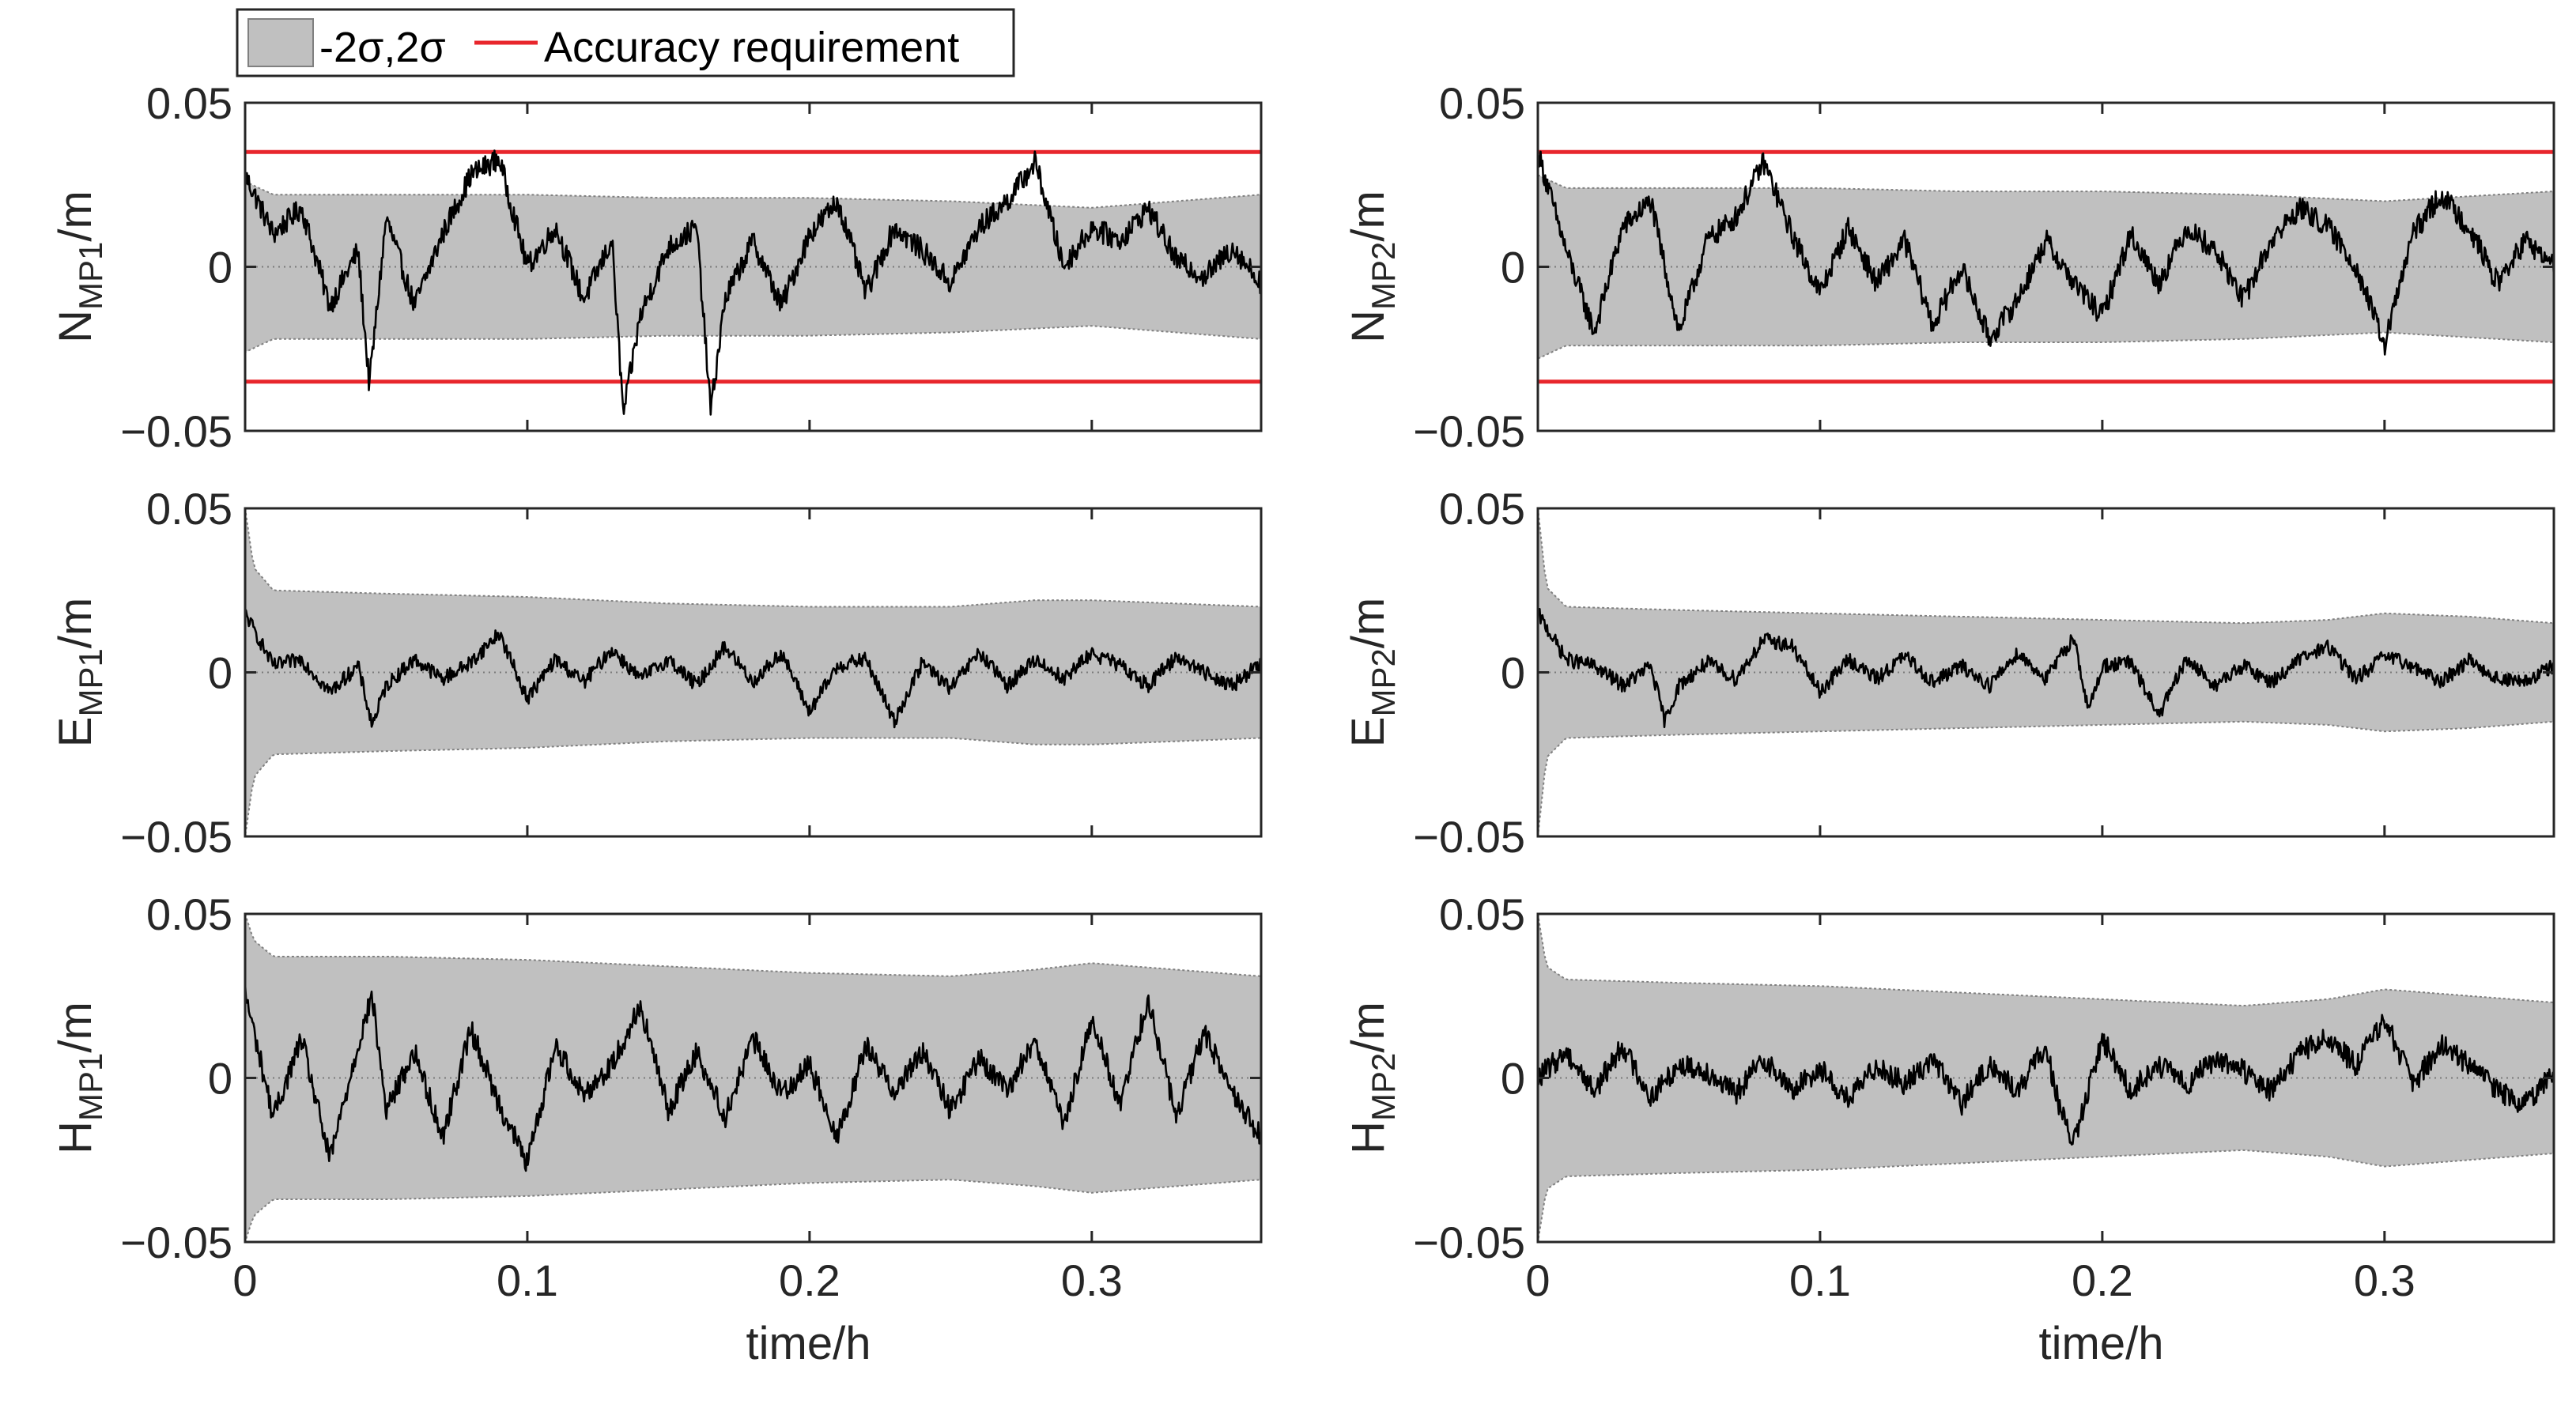 The width and height of the screenshot is (2576, 1408). I want to click on subplot-e-mp2: 0.05 0 −0.05 EMP2/m, so click(1949, 673).